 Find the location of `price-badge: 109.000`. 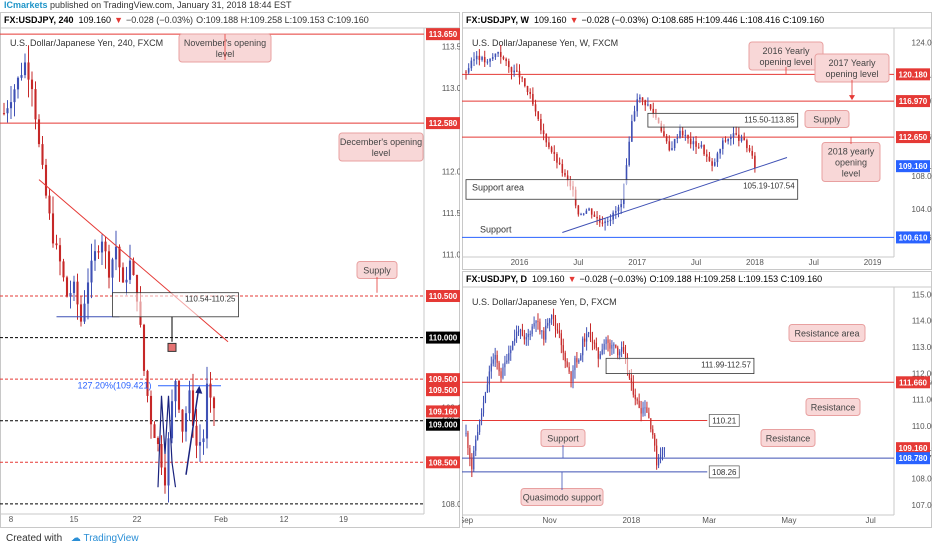

price-badge: 109.000 is located at coordinates (443, 424).